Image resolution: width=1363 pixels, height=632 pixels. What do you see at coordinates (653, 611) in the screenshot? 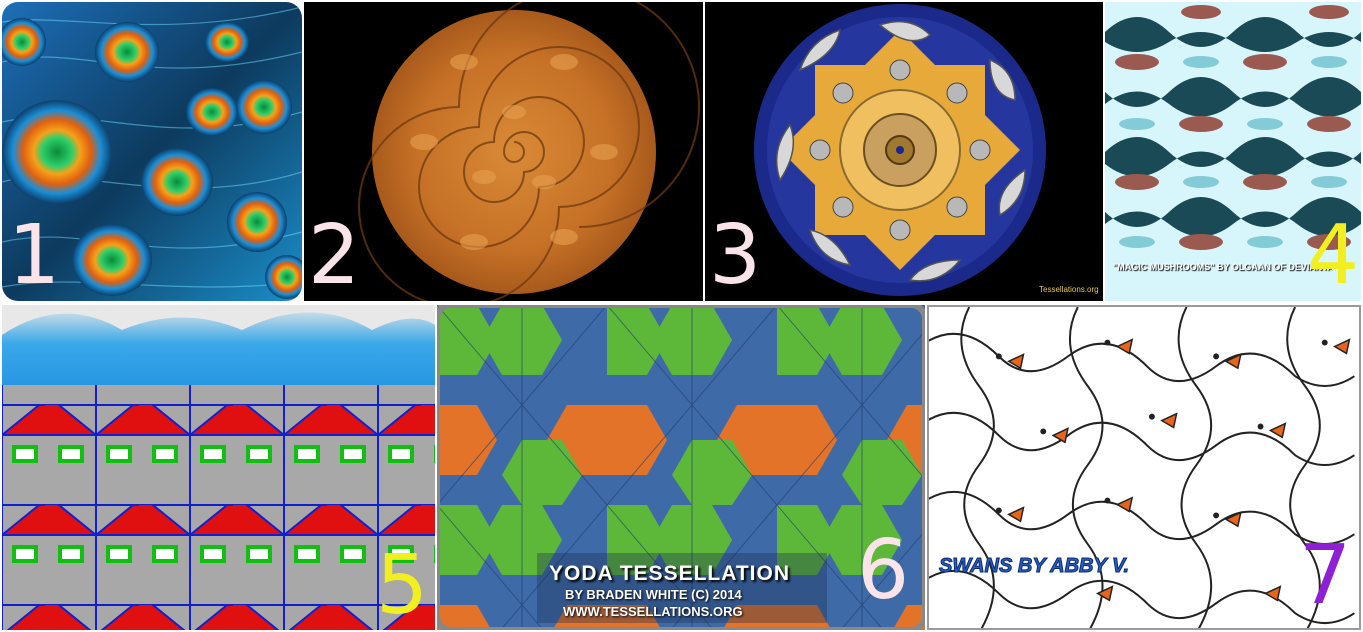
I see `panel-6-site: WWW.TESSELLATIONS.ORG` at bounding box center [653, 611].